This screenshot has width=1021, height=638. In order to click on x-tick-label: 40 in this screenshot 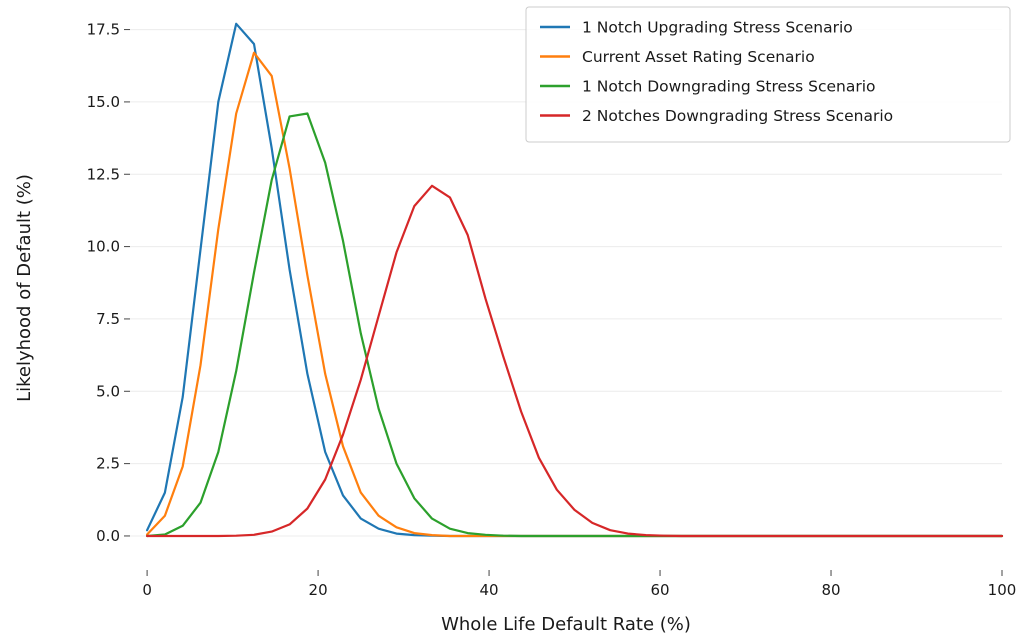, I will do `click(489, 590)`.